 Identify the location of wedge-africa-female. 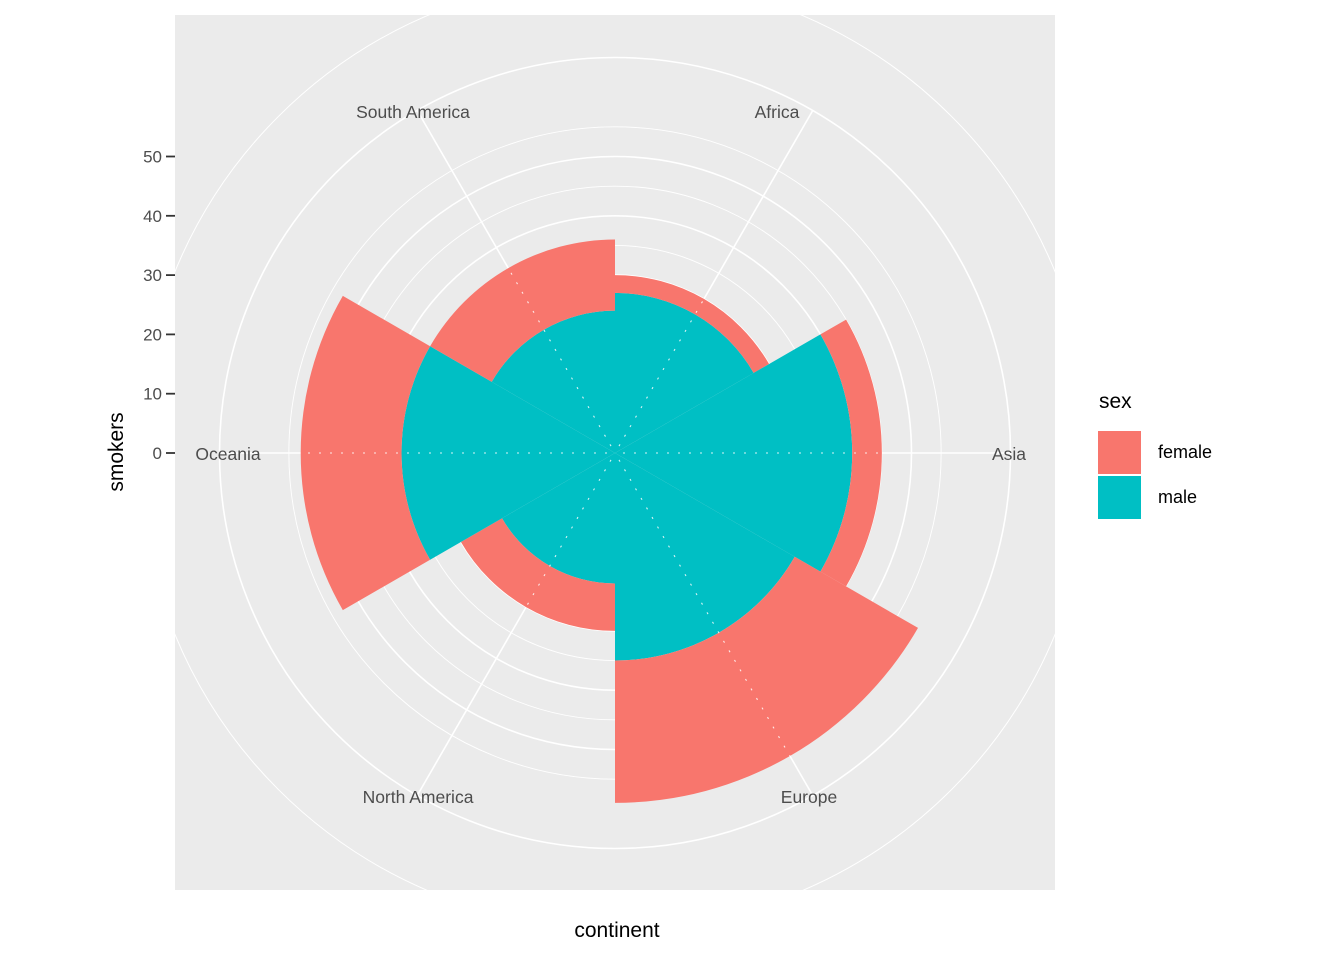
(692, 324).